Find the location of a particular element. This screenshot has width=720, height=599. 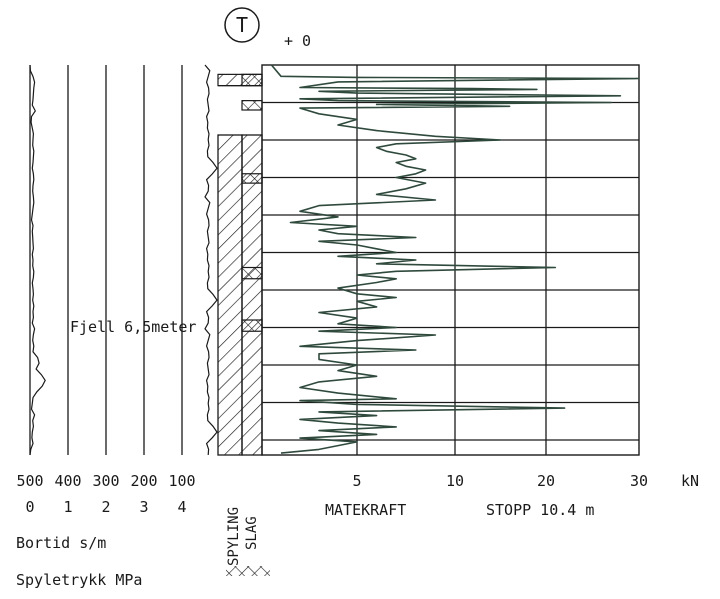

slag-column is located at coordinates (230, 295).